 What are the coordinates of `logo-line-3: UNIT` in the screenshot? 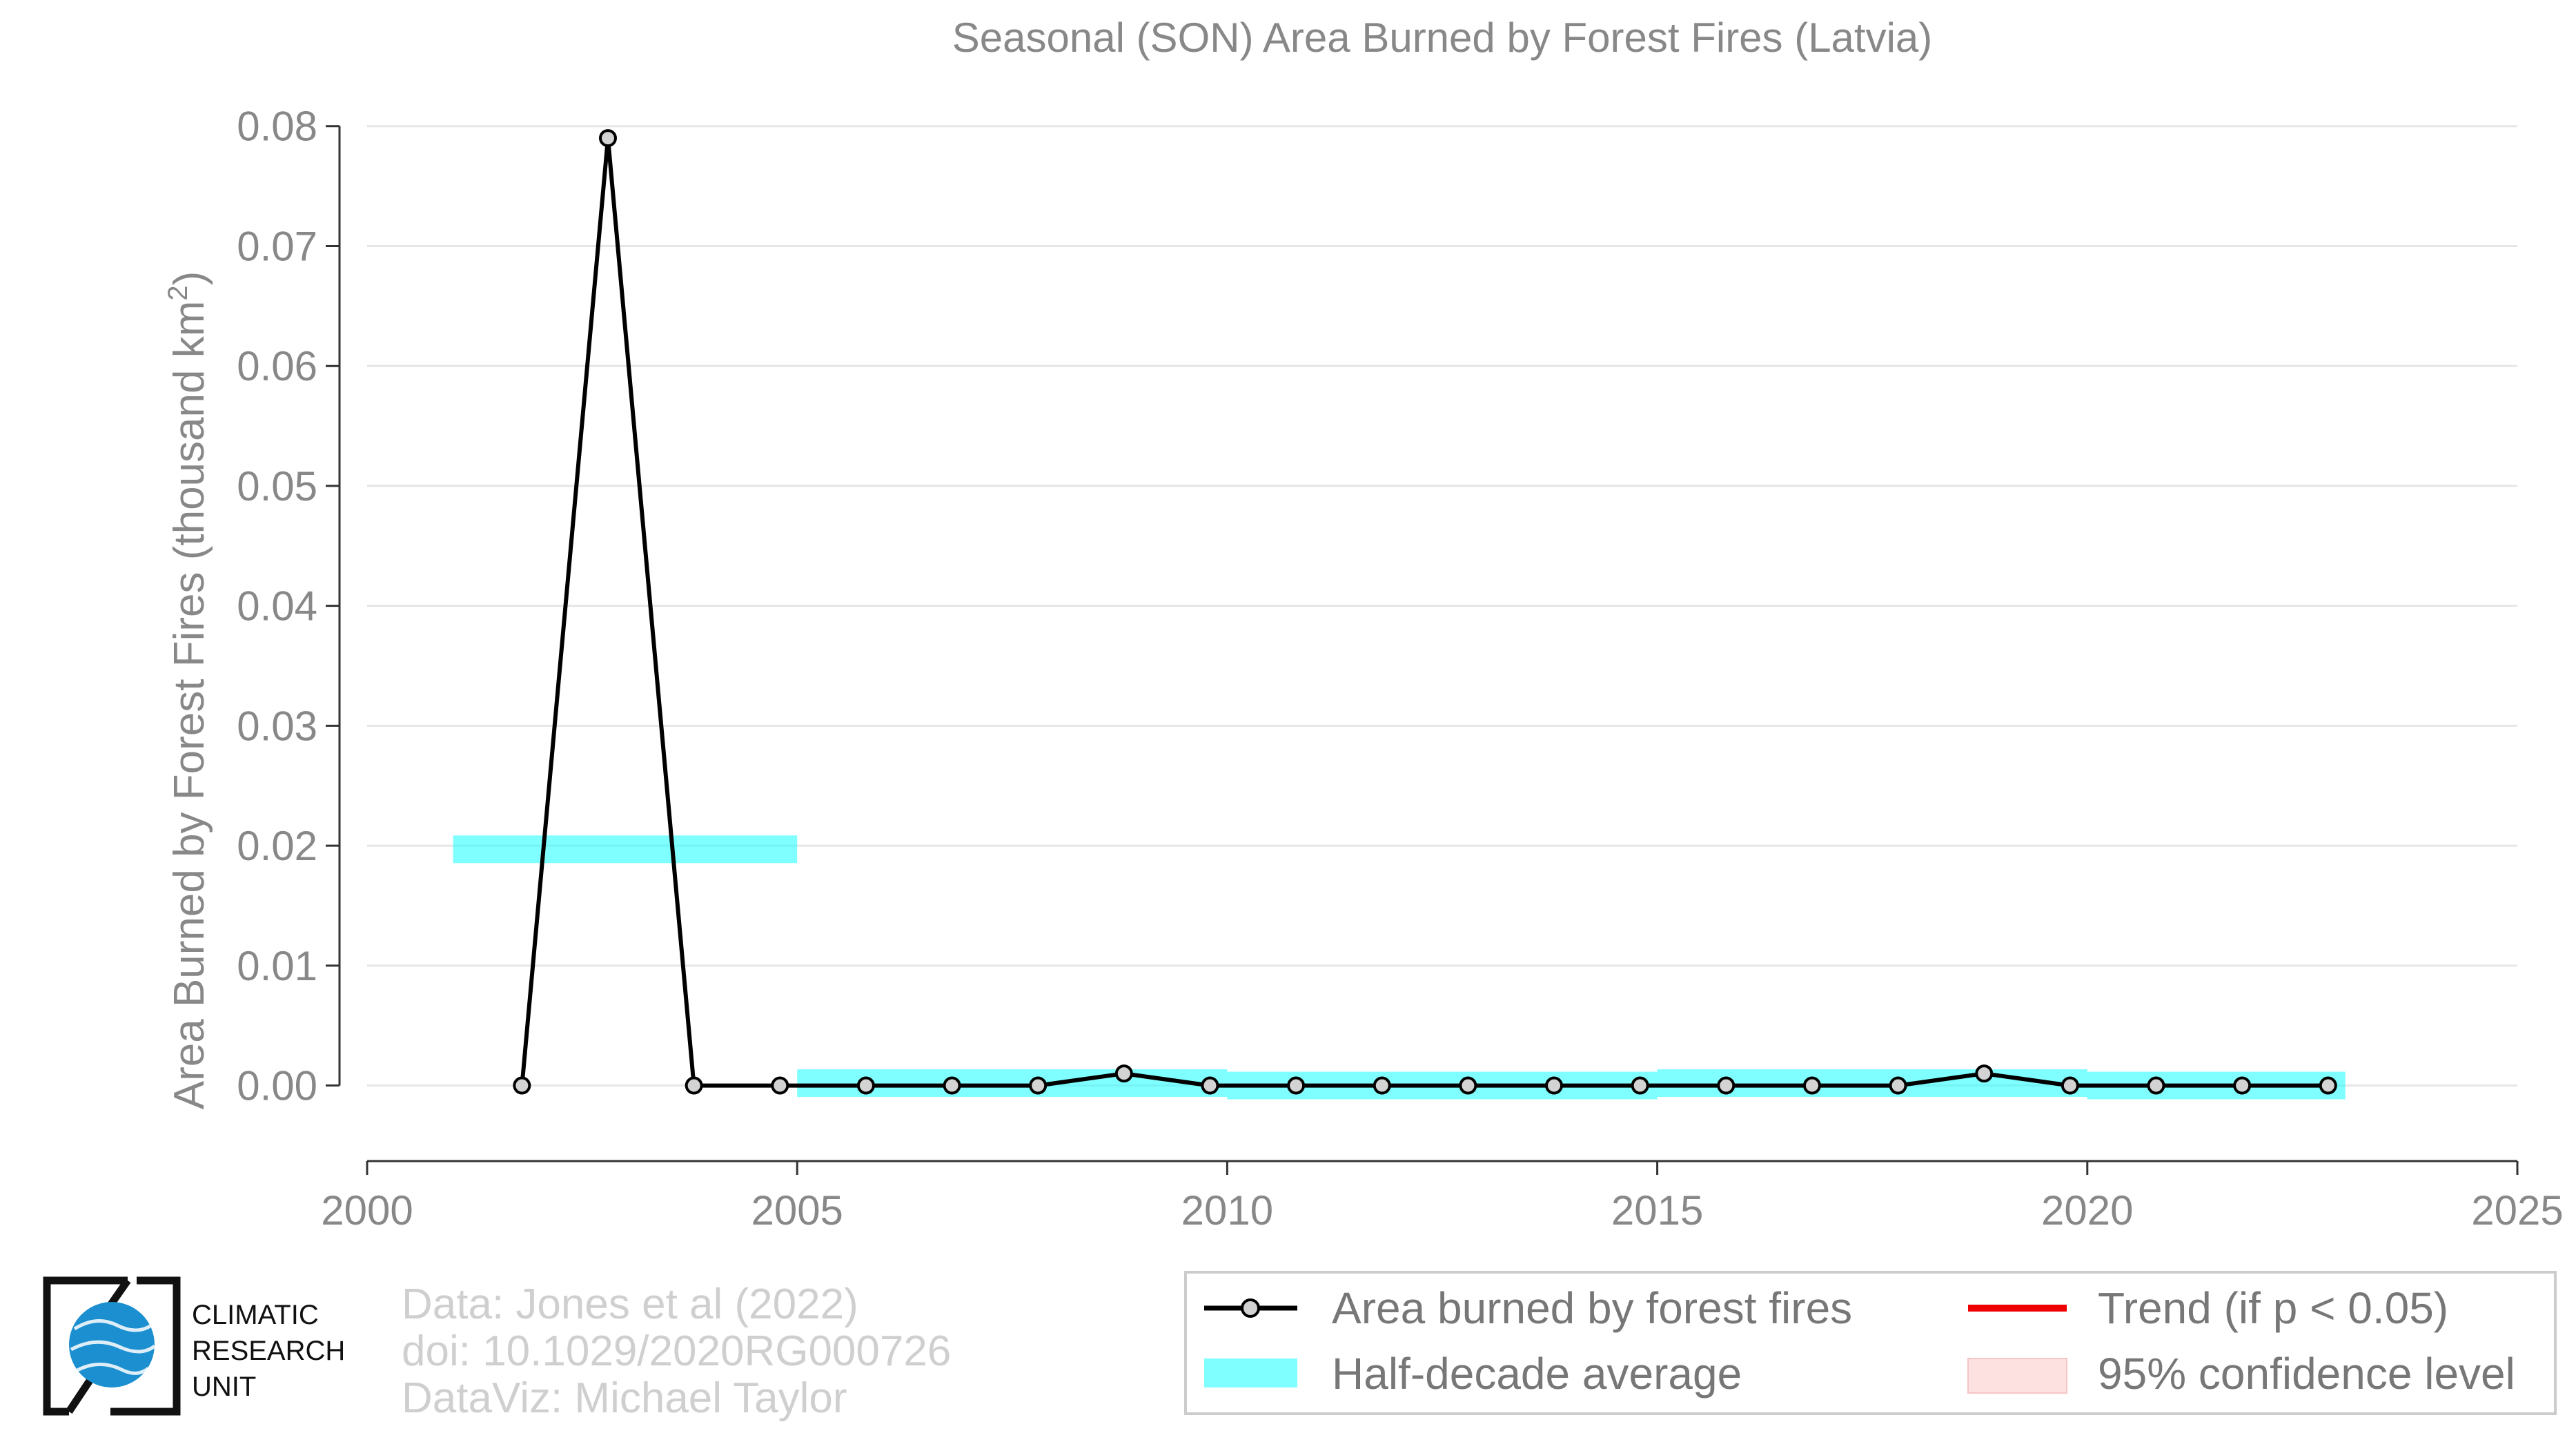 It's located at (224, 1387).